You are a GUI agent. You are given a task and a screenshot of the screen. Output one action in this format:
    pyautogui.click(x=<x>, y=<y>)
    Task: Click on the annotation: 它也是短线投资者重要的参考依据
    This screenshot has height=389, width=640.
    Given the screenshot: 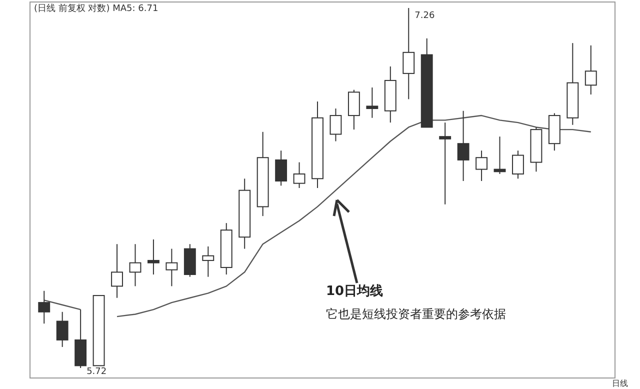 What is the action you would take?
    pyautogui.click(x=416, y=314)
    